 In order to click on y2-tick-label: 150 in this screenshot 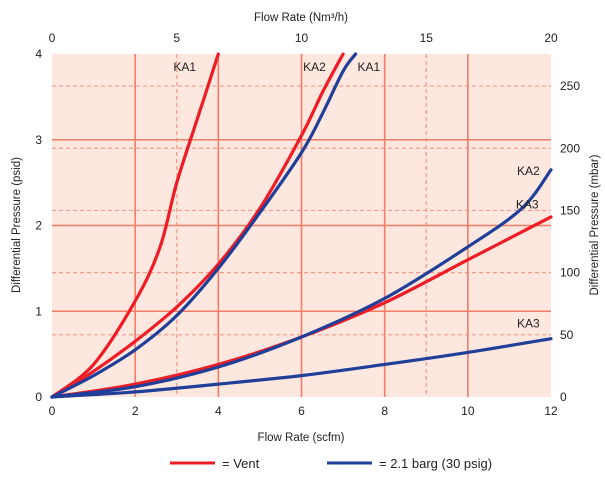, I will do `click(570, 210)`.